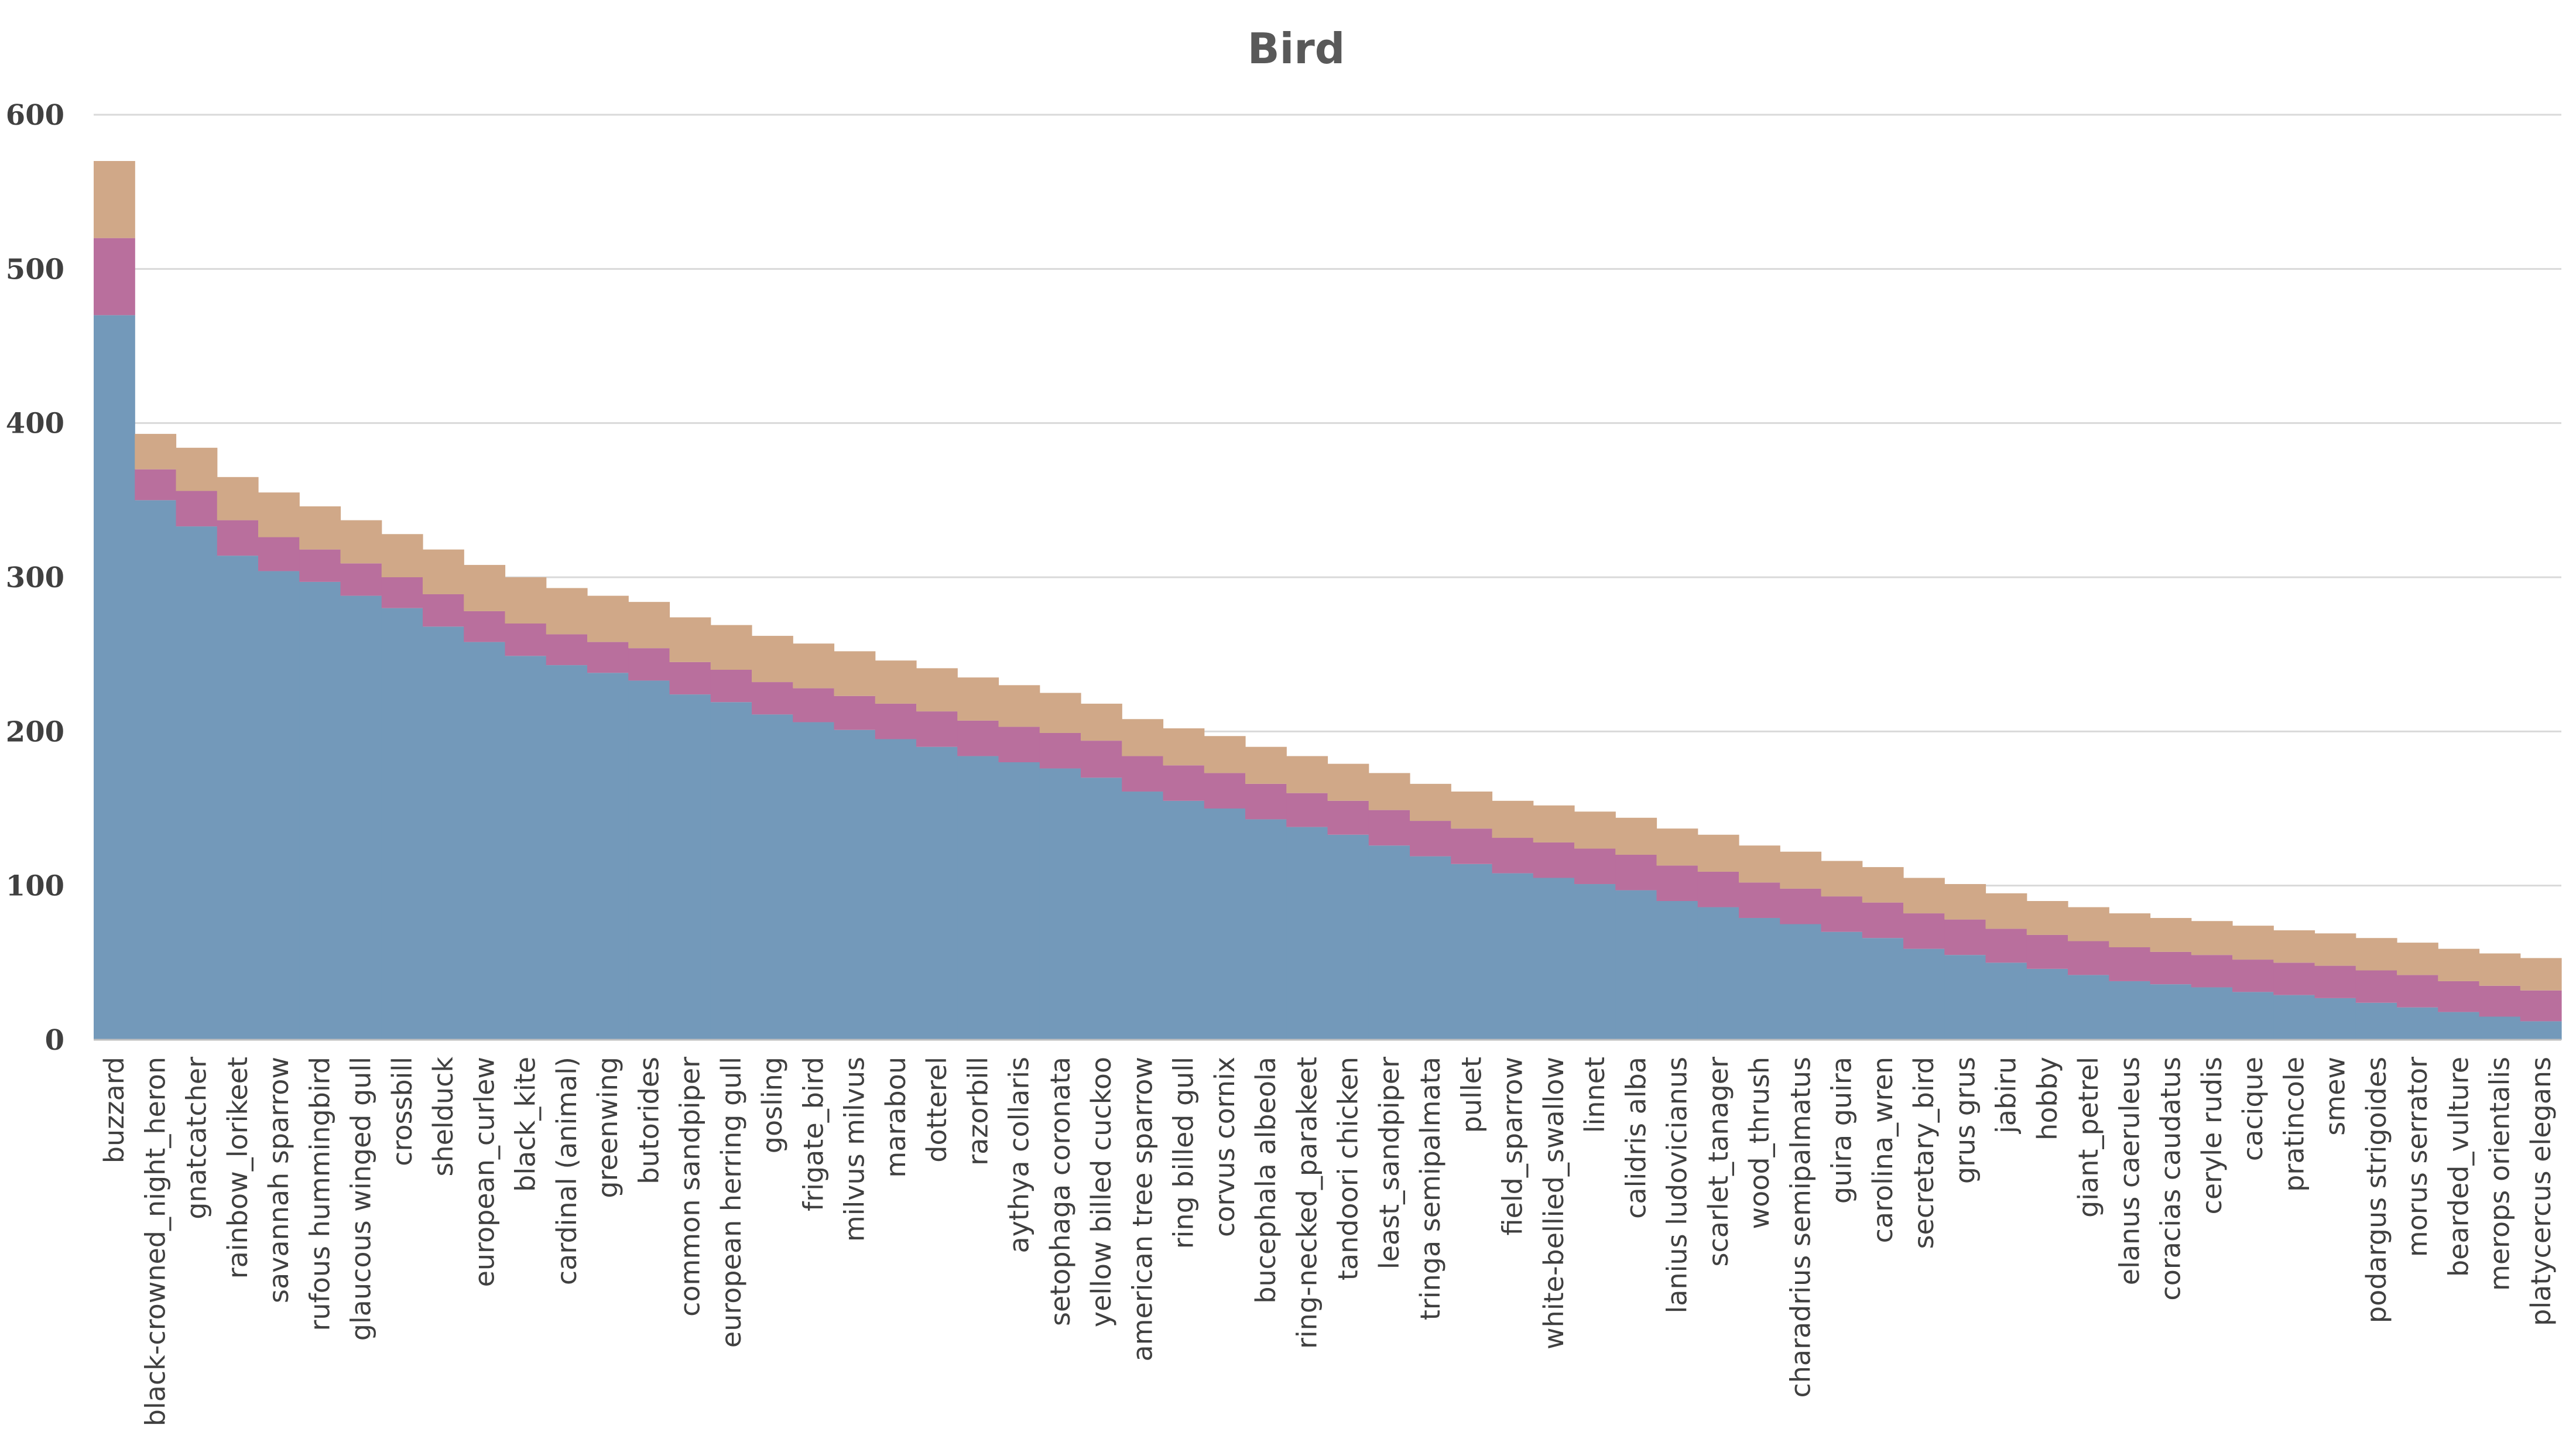 The width and height of the screenshot is (2576, 1449). Describe the element at coordinates (238, 1168) in the screenshot. I see `x-tick-label: rainbow_lorikeet` at that location.